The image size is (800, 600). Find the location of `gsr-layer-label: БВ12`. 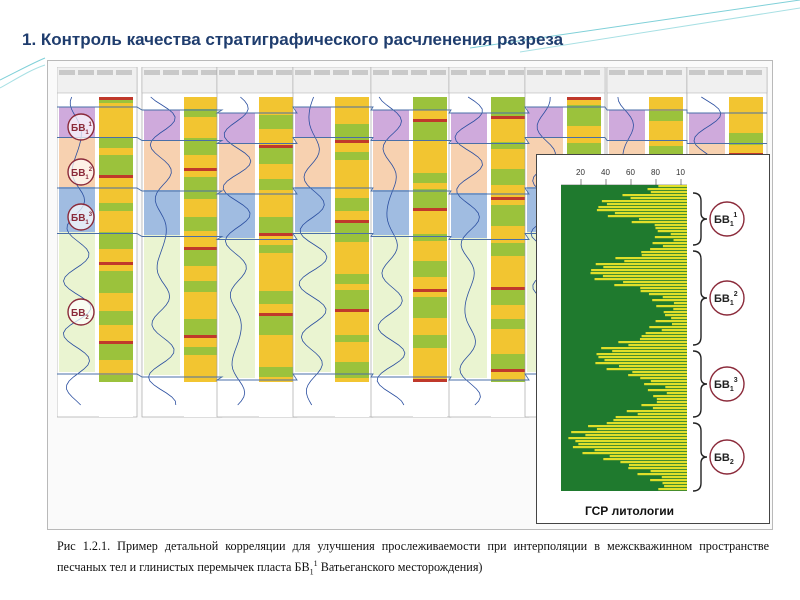

gsr-layer-label: БВ12 is located at coordinates (726, 299).